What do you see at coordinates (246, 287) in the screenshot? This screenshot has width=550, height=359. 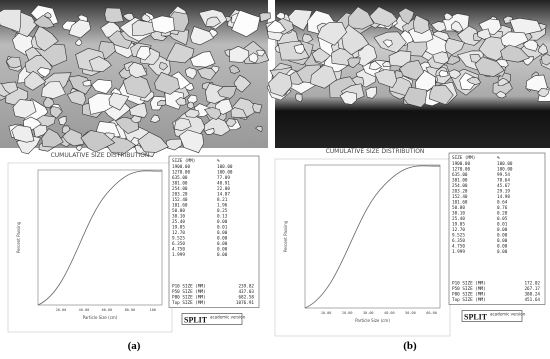 I see `summary-value: 239.82` at bounding box center [246, 287].